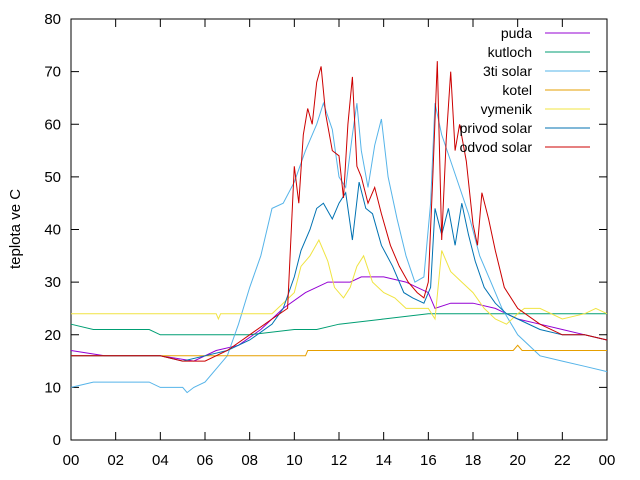 This screenshot has height=480, width=640. What do you see at coordinates (52, 124) in the screenshot?
I see `y-tick-label: 60` at bounding box center [52, 124].